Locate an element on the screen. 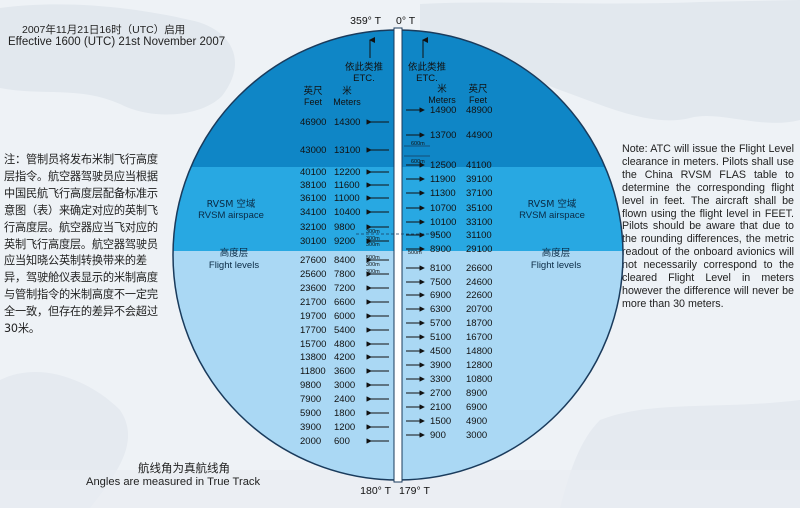 This screenshot has height=508, width=800. level-meters: 7500 is located at coordinates (440, 282).